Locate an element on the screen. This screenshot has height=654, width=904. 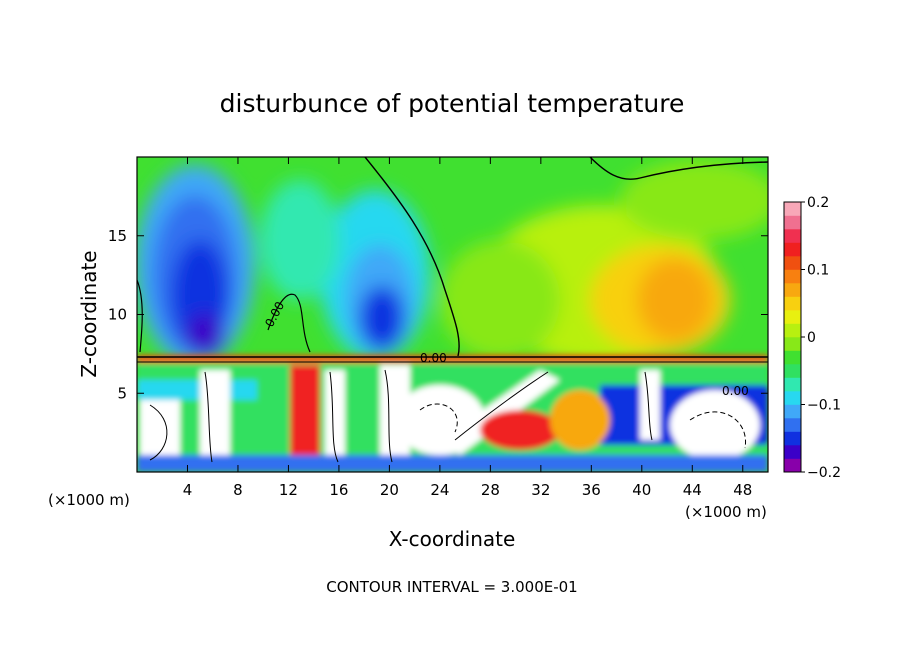
colorbar-tick-label: 0.2 is located at coordinates (818, 203).